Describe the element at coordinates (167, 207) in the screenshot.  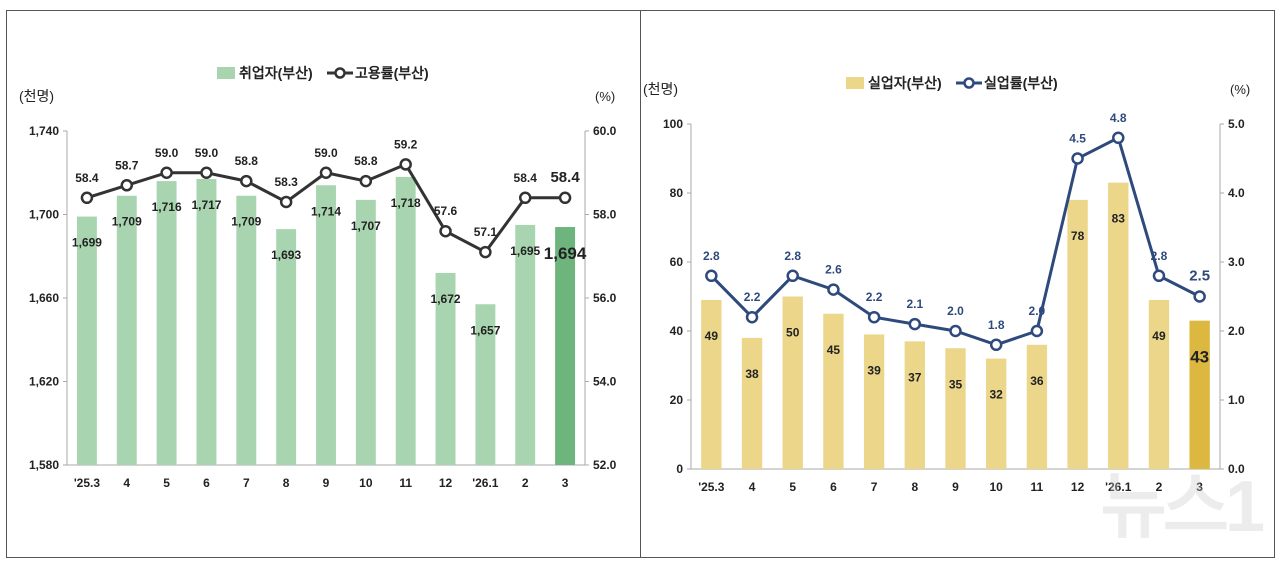
I see `bar-value-label: 1,716` at that location.